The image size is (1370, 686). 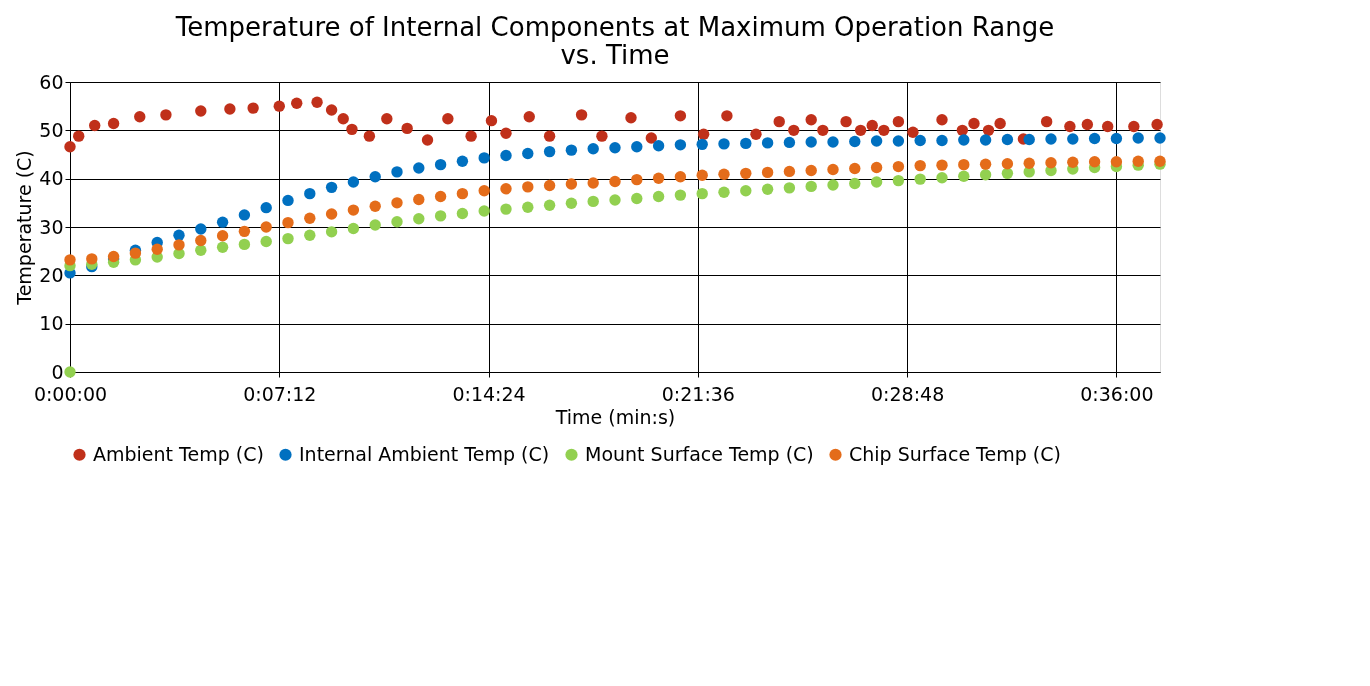 What do you see at coordinates (178, 453) in the screenshot?
I see `legend-label: Ambient Temp (C)` at bounding box center [178, 453].